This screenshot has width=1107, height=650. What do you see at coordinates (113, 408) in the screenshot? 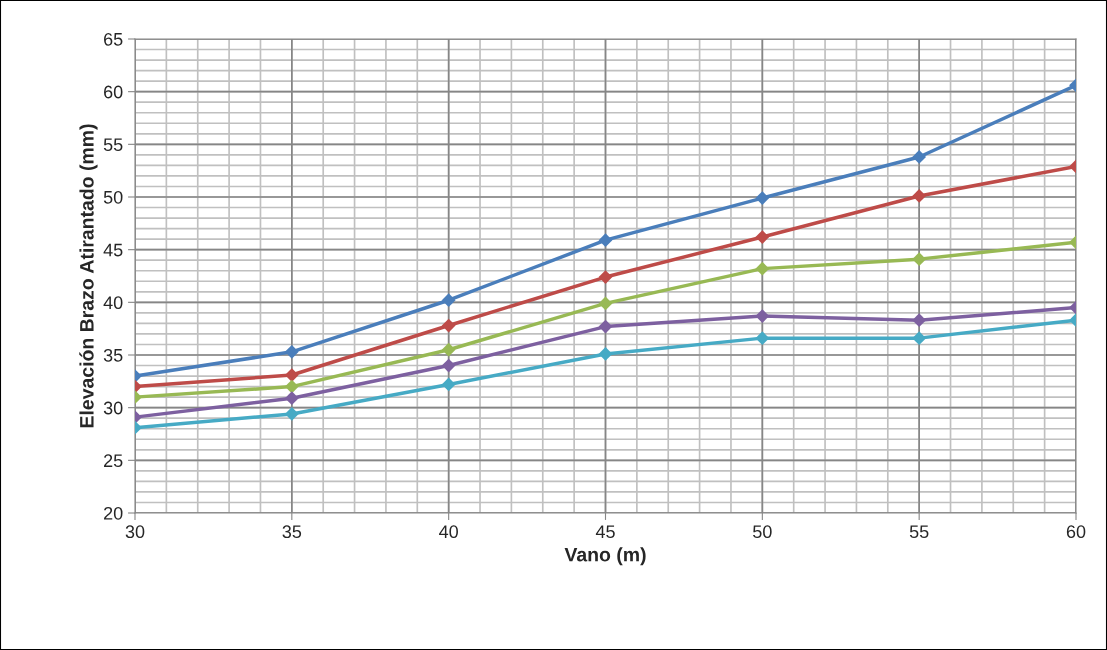
I see `y-tick-label: 30` at bounding box center [113, 408].